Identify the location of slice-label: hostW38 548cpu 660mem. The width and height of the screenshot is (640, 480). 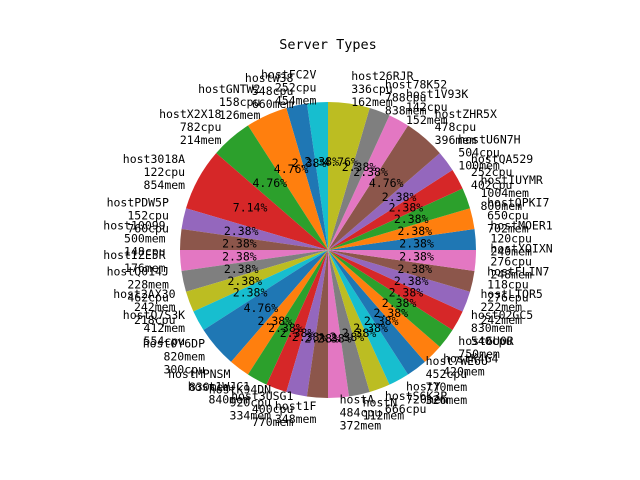
(269, 91).